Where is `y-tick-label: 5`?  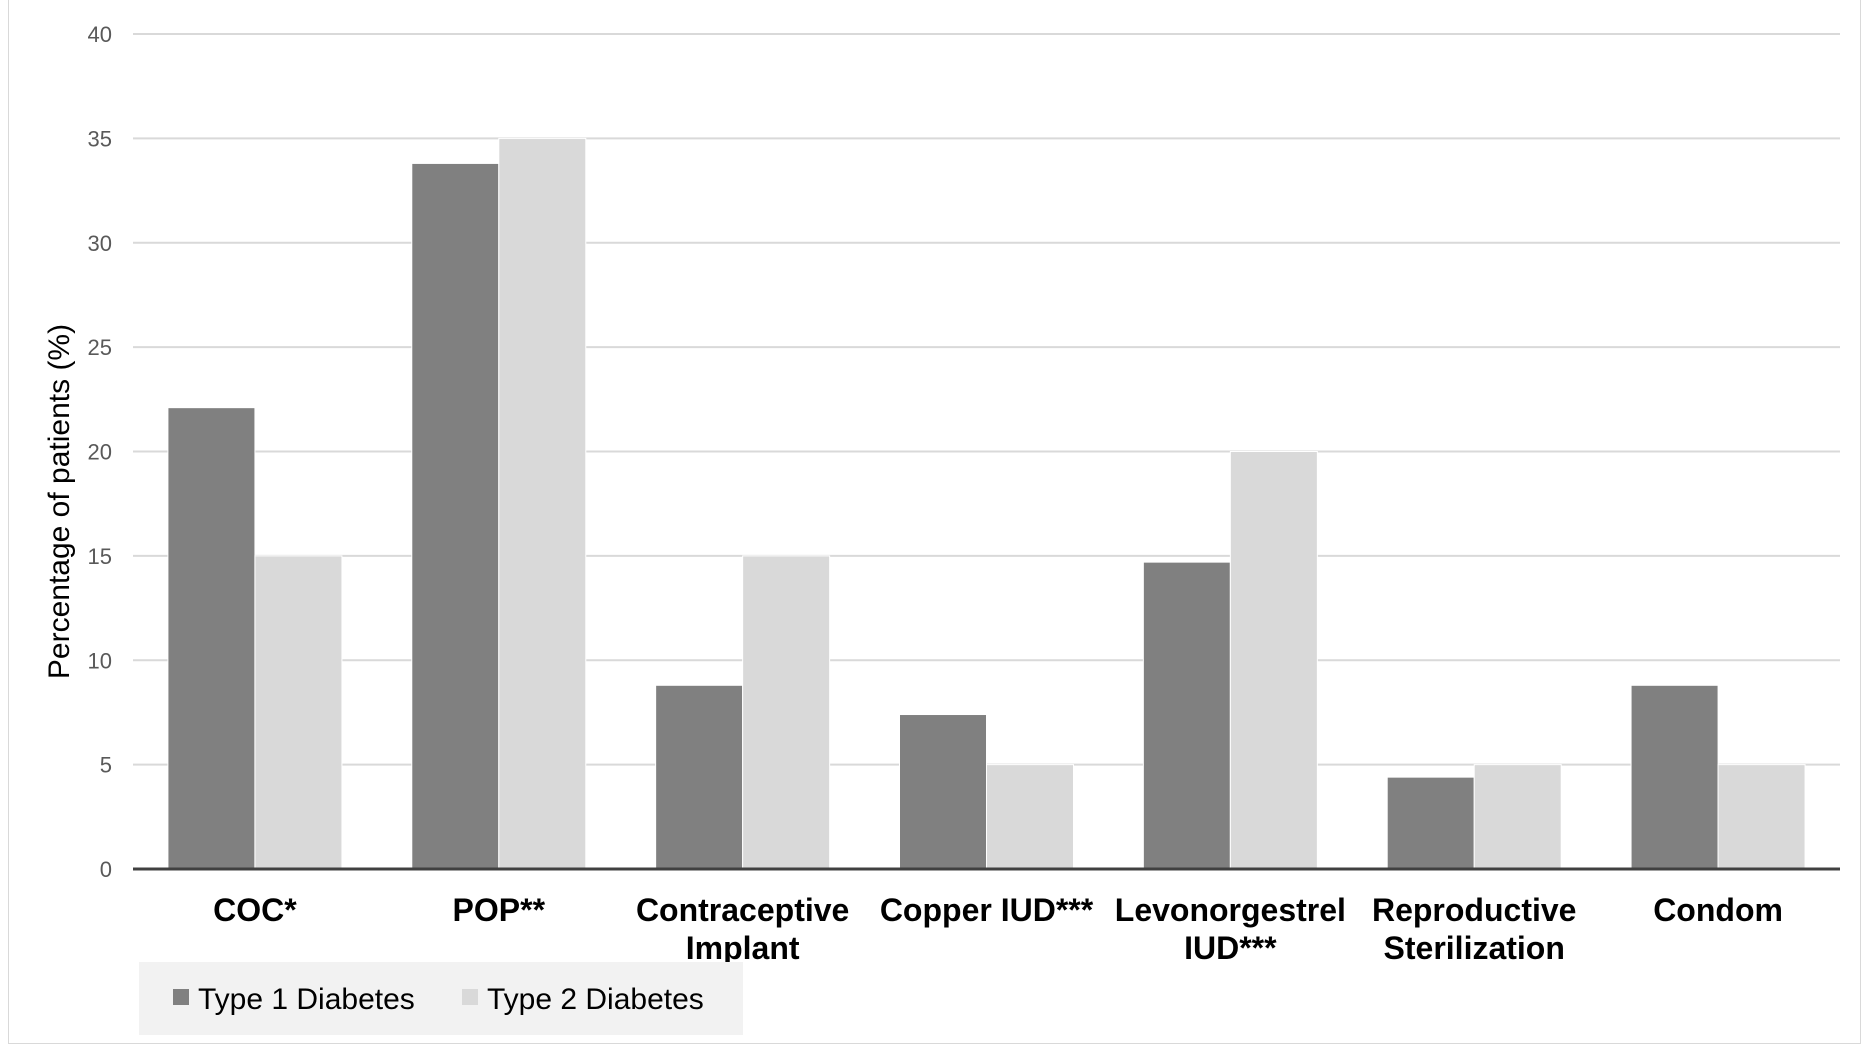 y-tick-label: 5 is located at coordinates (106, 765).